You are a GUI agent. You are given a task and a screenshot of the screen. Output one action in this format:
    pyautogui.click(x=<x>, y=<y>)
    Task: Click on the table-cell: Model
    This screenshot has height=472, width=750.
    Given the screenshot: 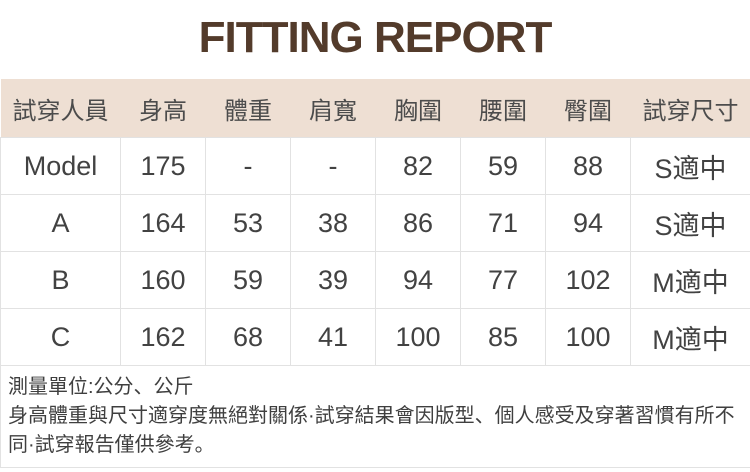 What is the action you would take?
    pyautogui.click(x=60, y=166)
    